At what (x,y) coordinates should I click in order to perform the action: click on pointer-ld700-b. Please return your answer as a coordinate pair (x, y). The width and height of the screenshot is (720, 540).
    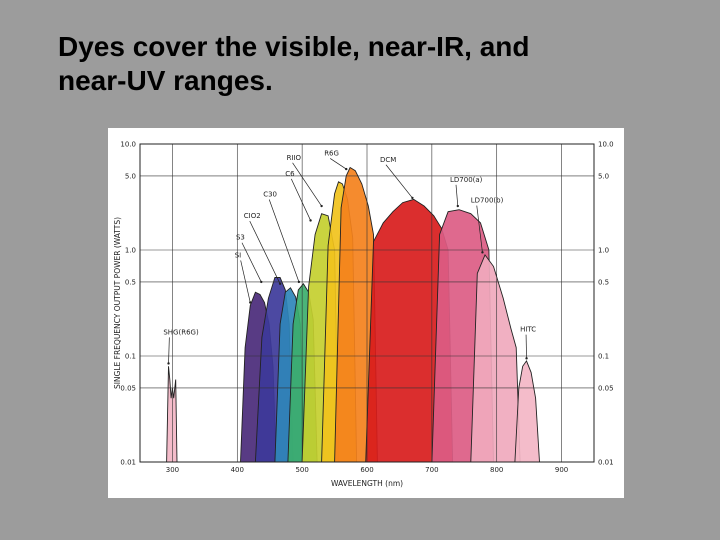
    Looking at the image, I should click on (479, 229).